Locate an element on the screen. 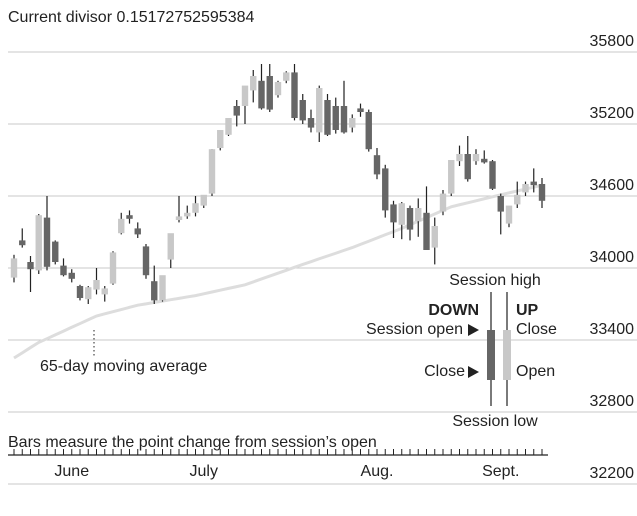 This screenshot has width=637, height=516. y-tick-label: 35800 is located at coordinates (612, 41).